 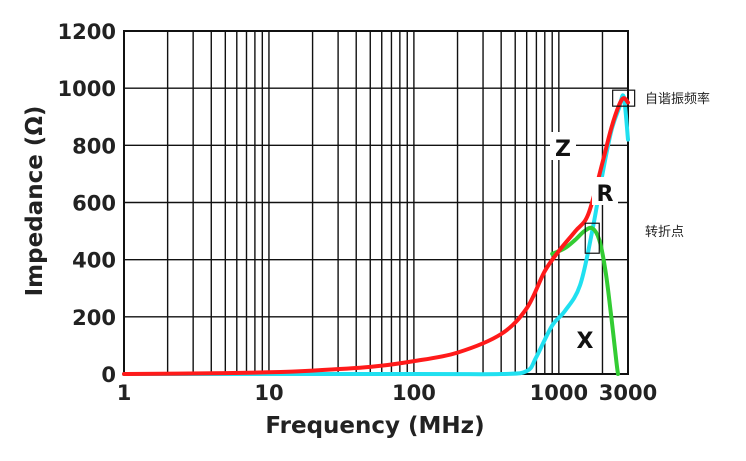 What do you see at coordinates (124, 393) in the screenshot?
I see `x-tick-label: 1` at bounding box center [124, 393].